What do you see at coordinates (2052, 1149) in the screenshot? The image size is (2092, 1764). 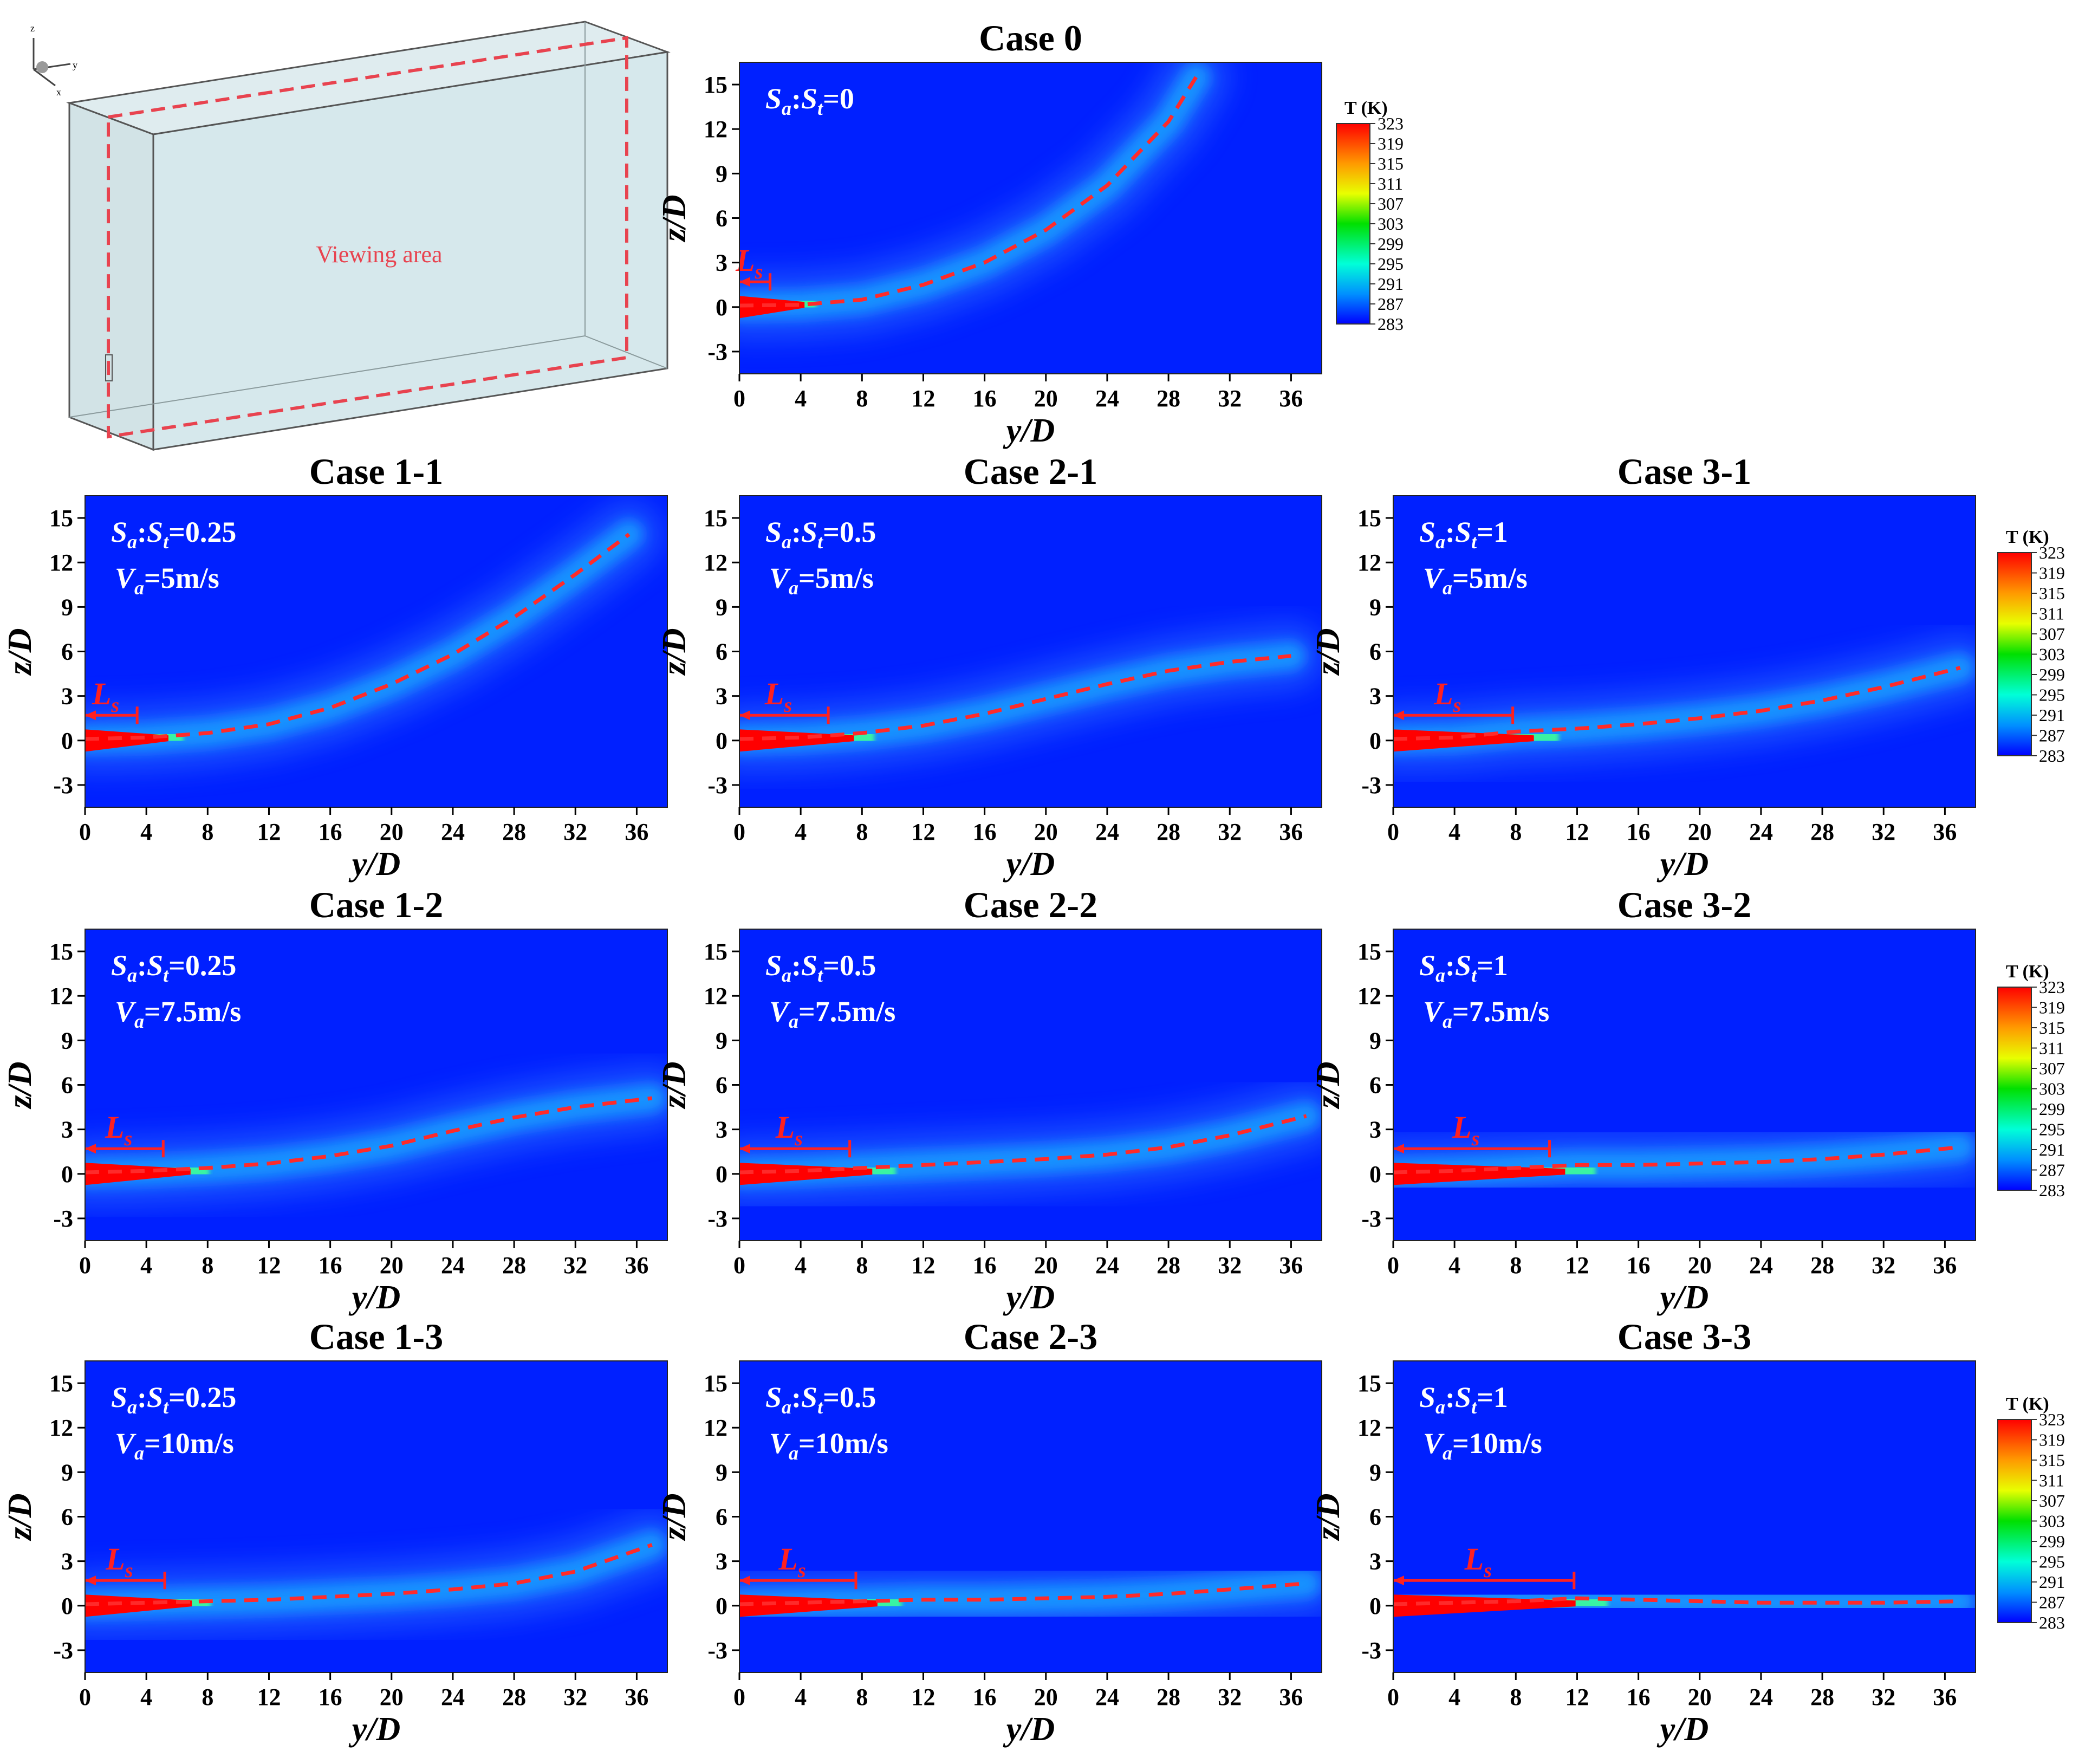 I see `colorbar-label: 291` at bounding box center [2052, 1149].